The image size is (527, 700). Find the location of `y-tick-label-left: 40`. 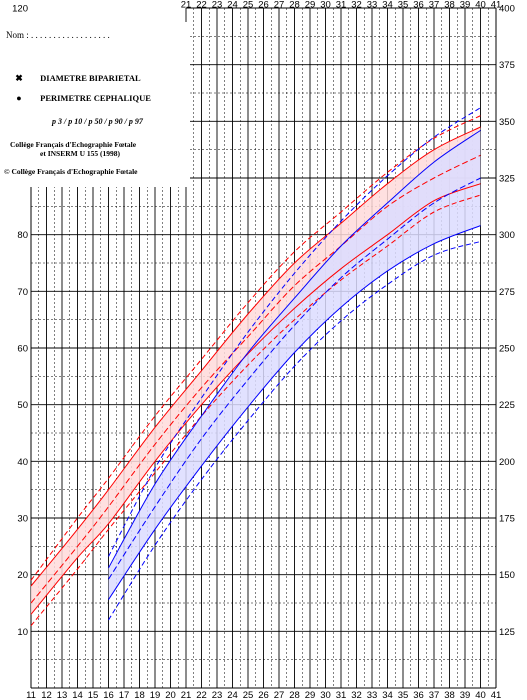

y-tick-label-left: 40 is located at coordinates (22, 462).